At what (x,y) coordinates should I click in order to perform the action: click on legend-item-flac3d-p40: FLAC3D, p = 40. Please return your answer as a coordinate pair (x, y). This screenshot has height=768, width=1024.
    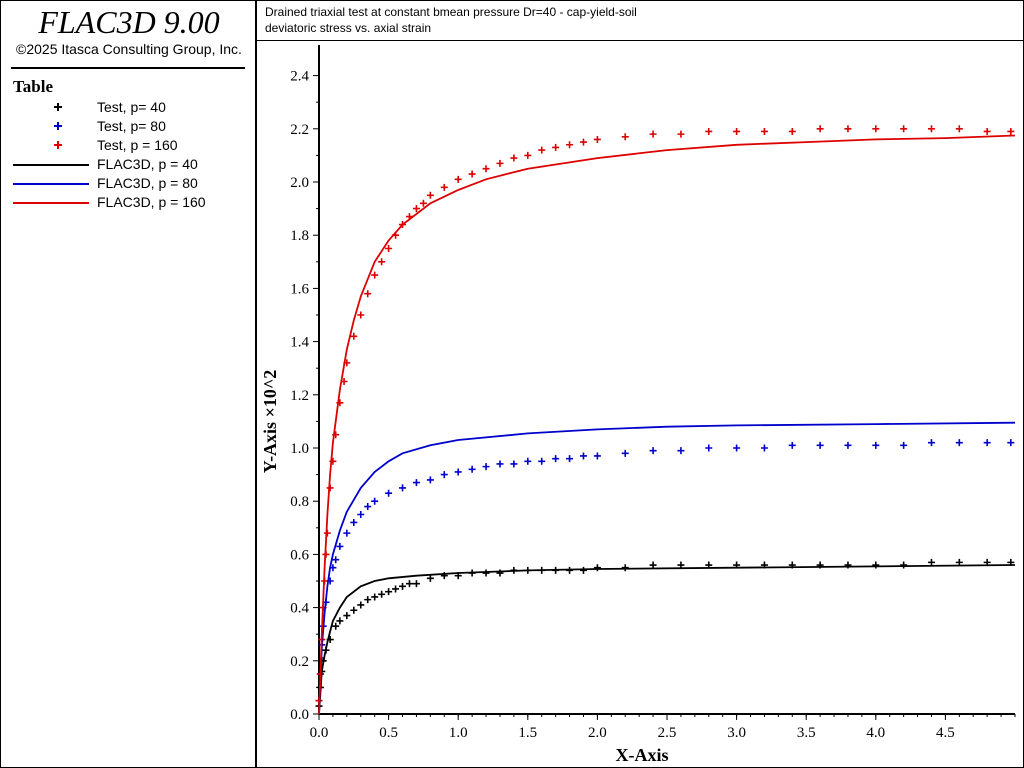
    Looking at the image, I should click on (126, 164).